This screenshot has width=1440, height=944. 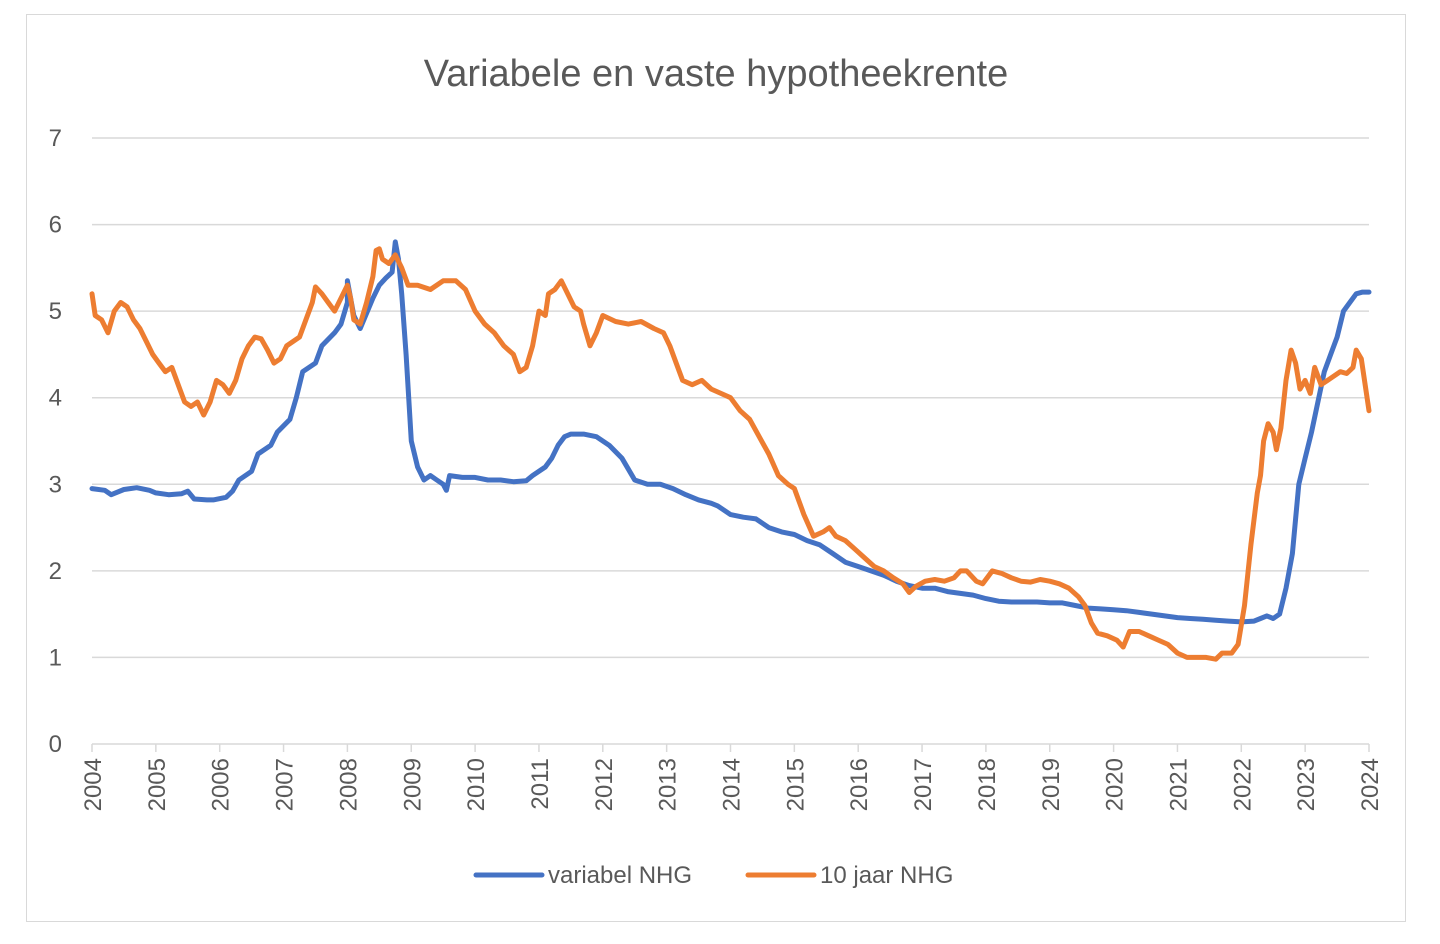 What do you see at coordinates (55, 225) in the screenshot?
I see `y-tick-label: 6` at bounding box center [55, 225].